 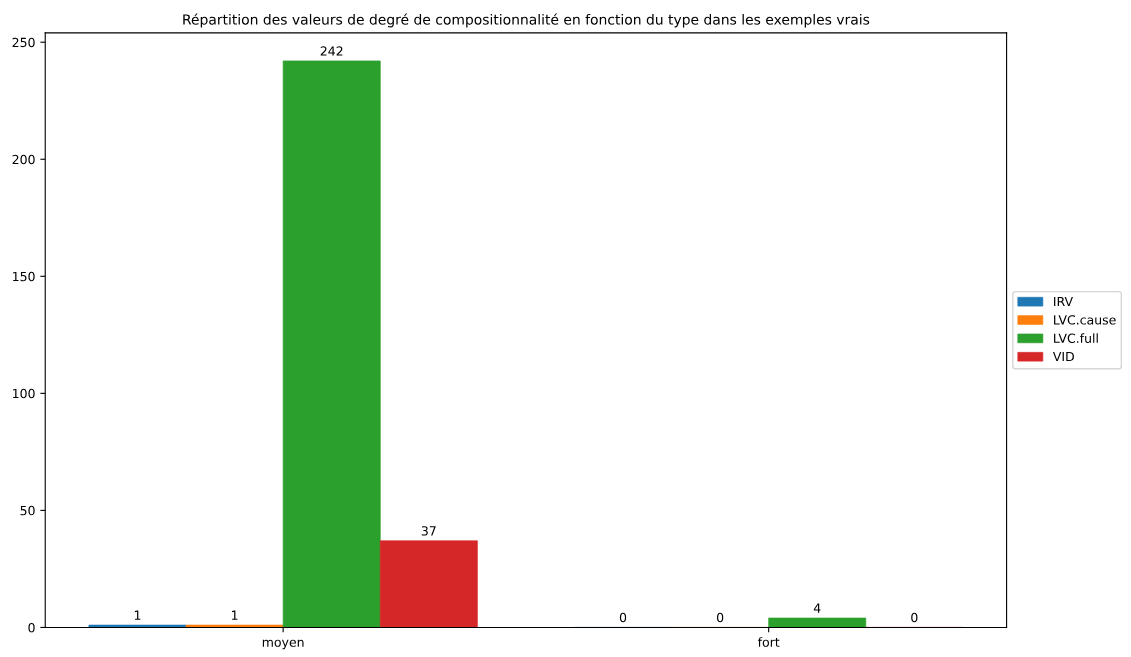 I want to click on y-tick-label: 50, so click(x=27, y=510).